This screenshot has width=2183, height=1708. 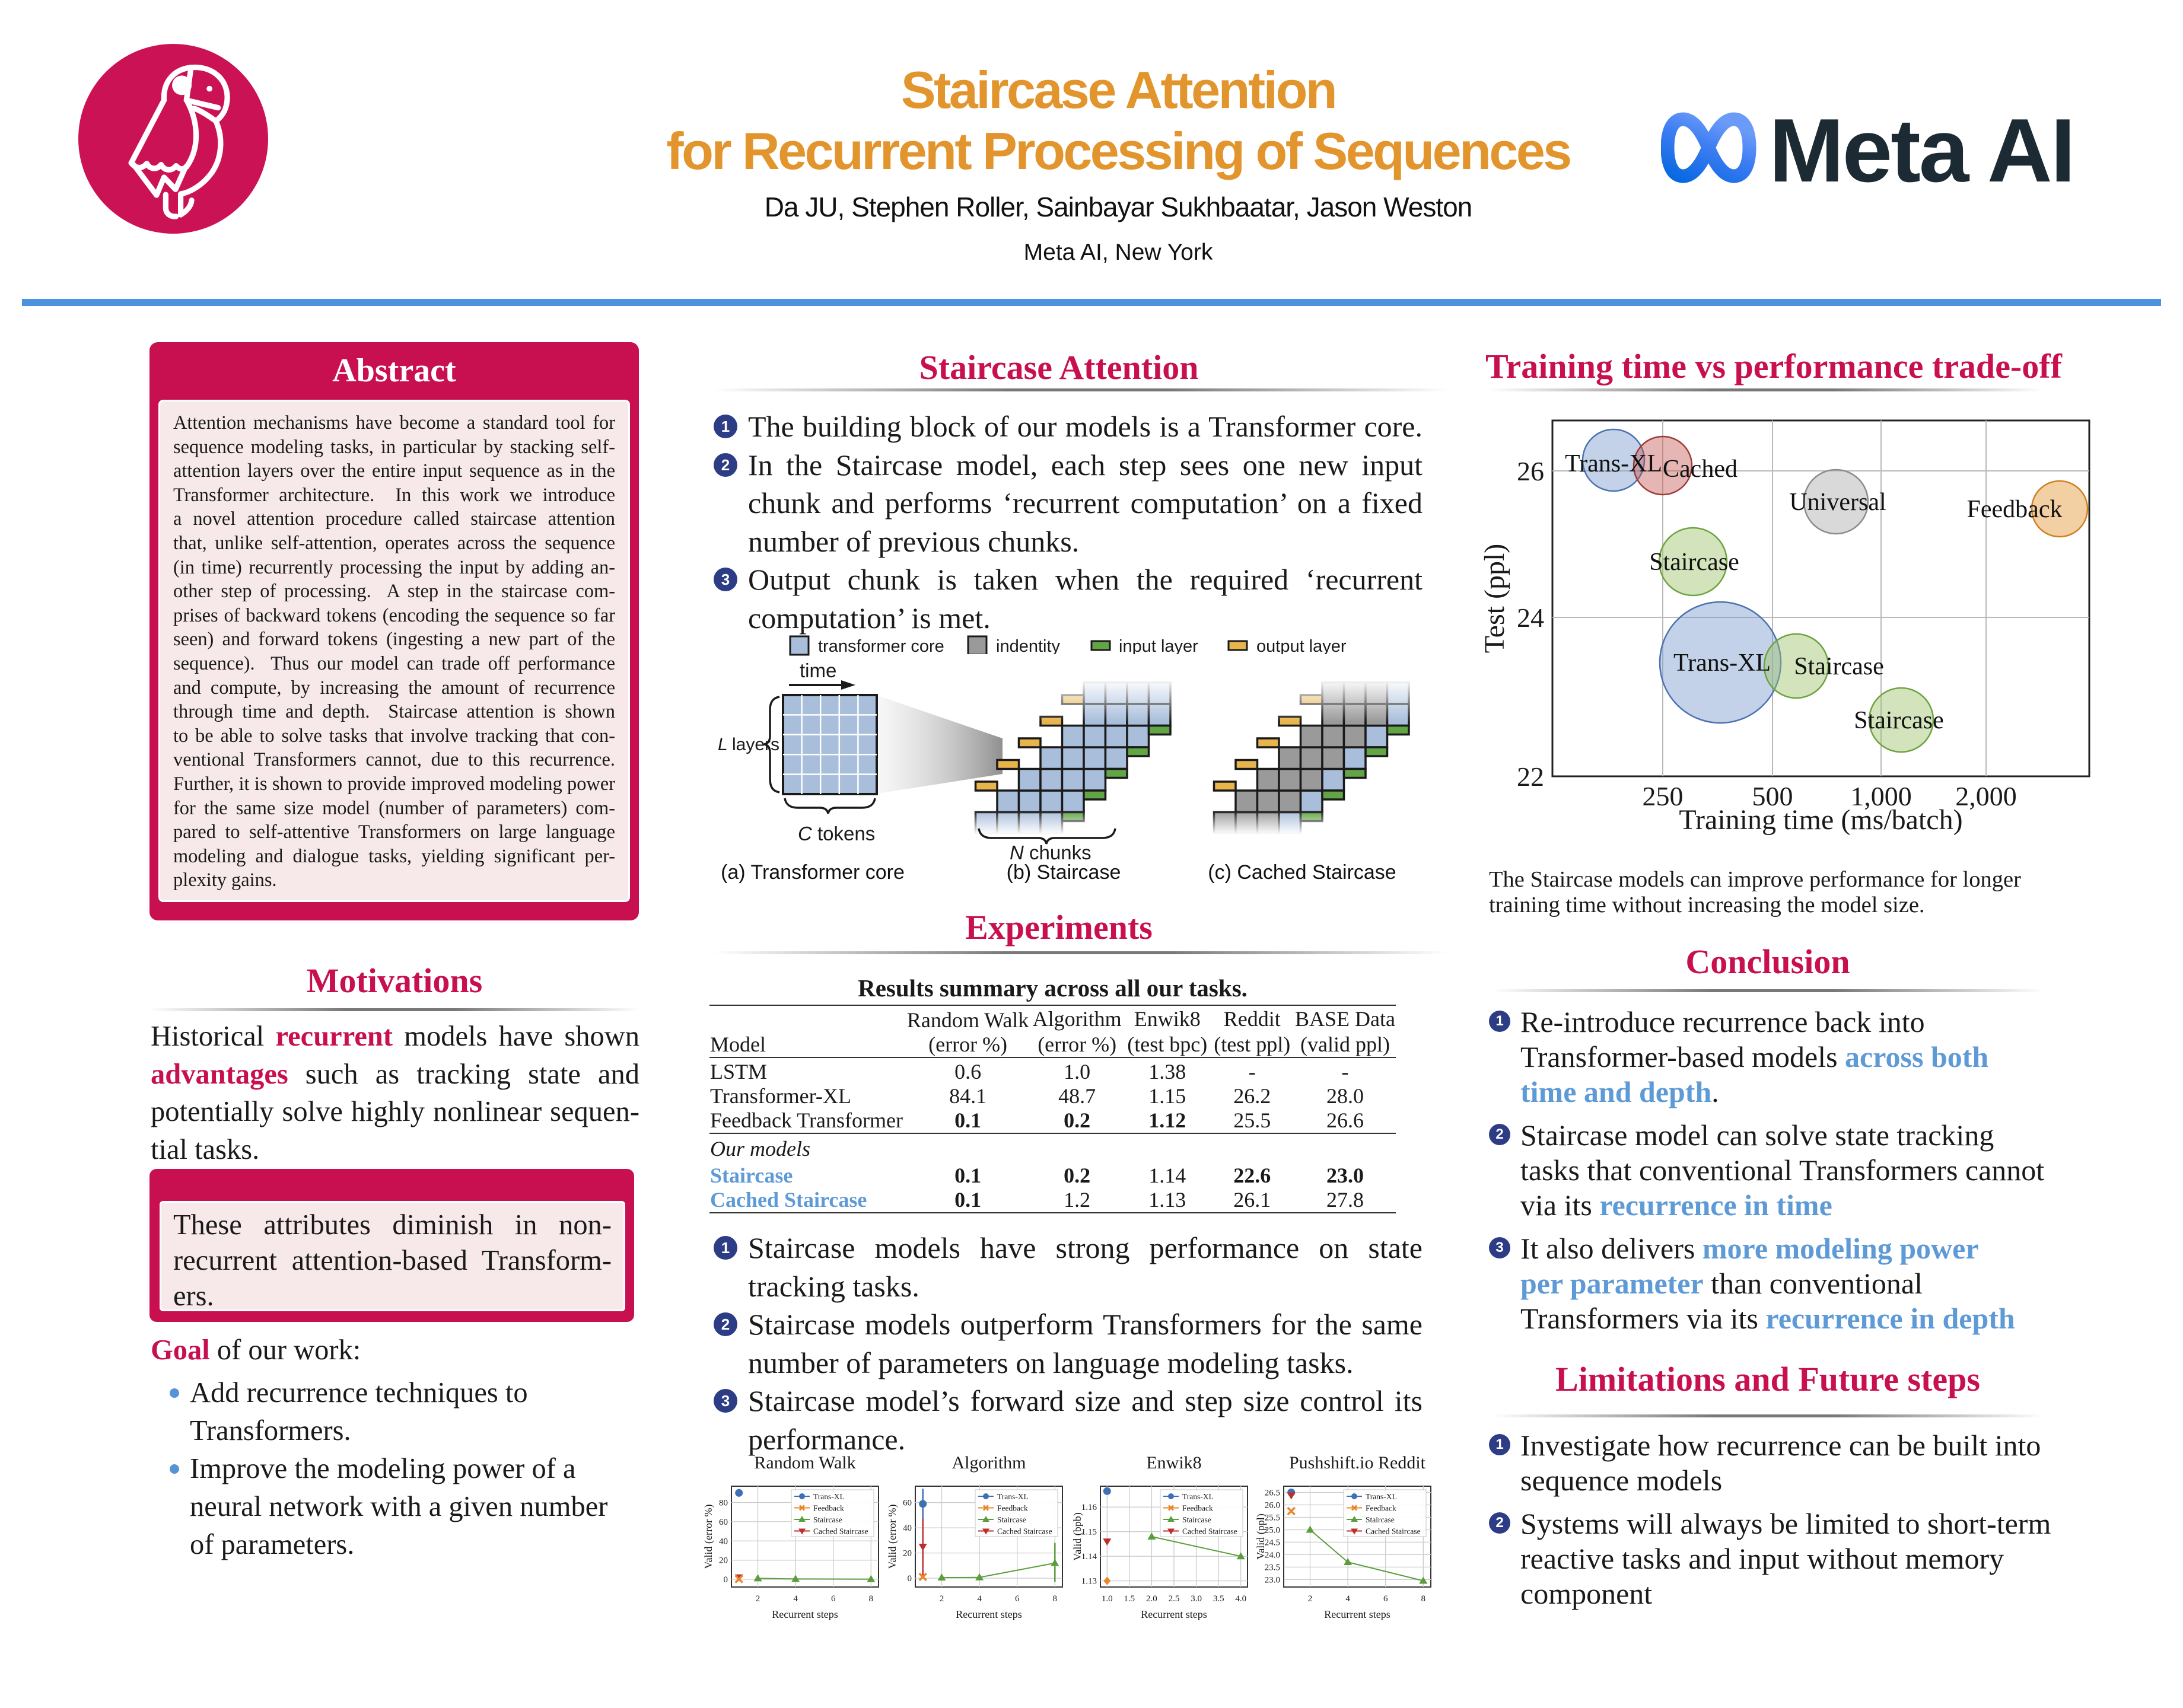 I want to click on svg-text: transformer core, so click(x=881, y=647).